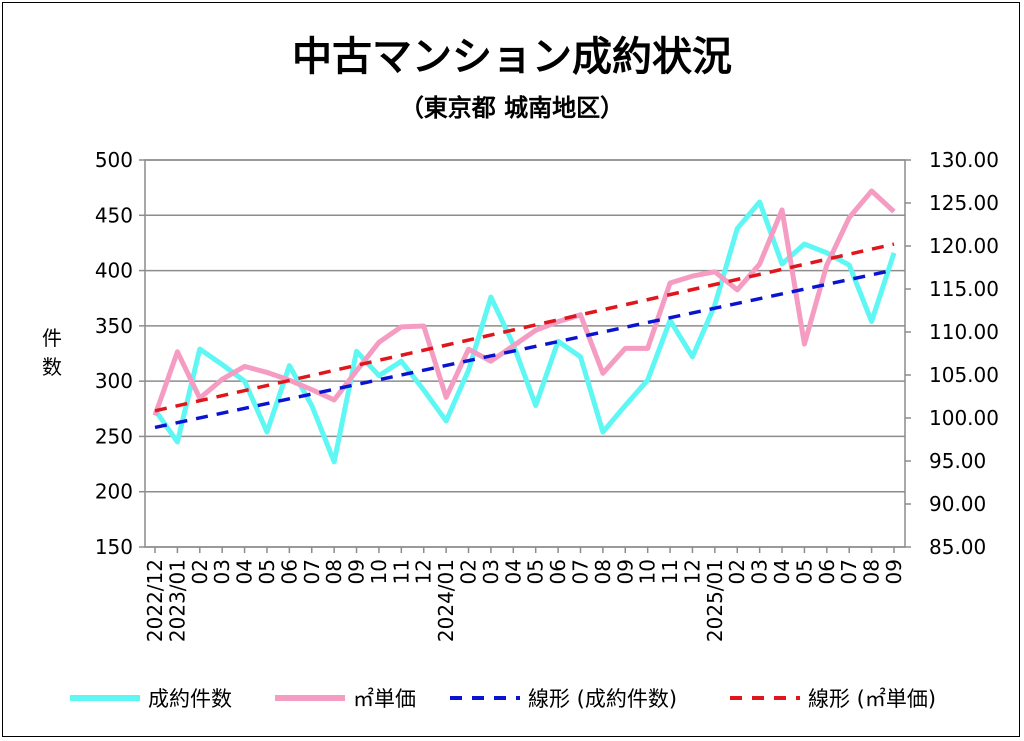  Describe the element at coordinates (715, 600) in the screenshot. I see `x-tick-label: 2025/01` at that location.